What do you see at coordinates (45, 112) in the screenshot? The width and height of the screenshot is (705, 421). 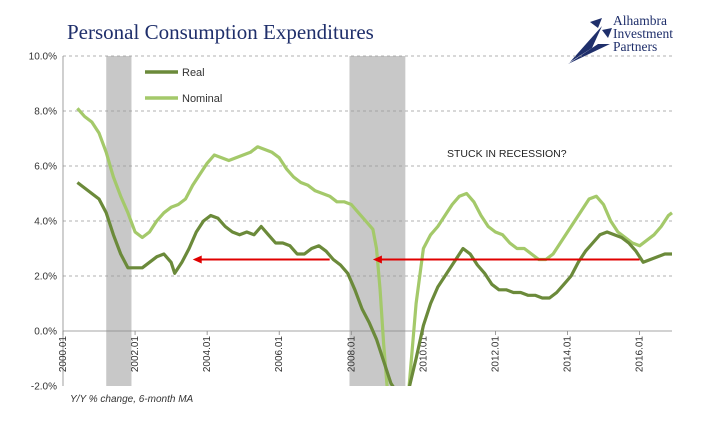 I see `y-tick-label: 8.0%` at bounding box center [45, 112].